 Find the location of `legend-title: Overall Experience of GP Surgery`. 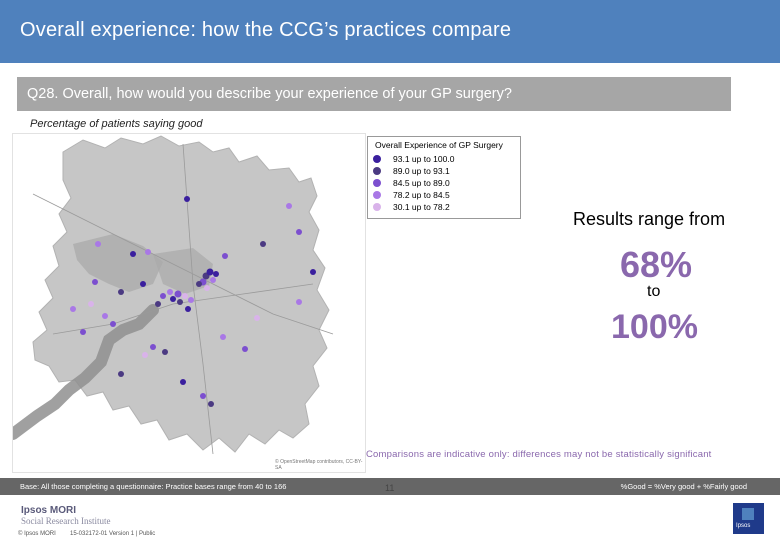

legend-title: Overall Experience of GP Surgery is located at coordinates (439, 145).